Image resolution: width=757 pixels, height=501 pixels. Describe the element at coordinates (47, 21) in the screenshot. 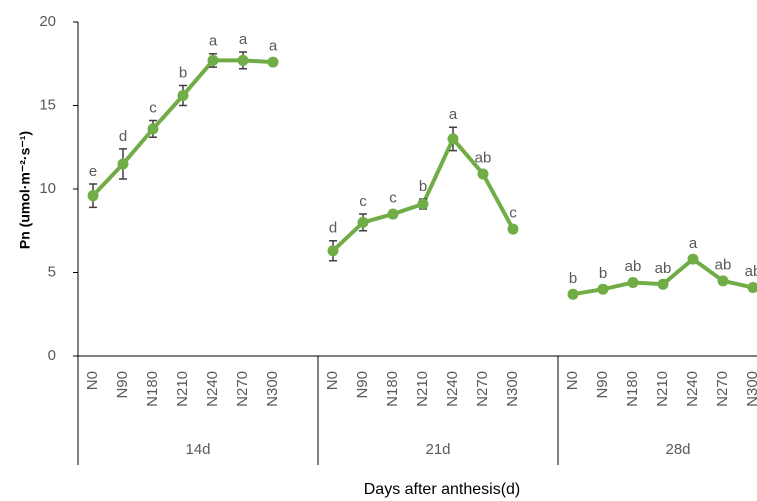

I see `y-tick-label: 20` at that location.